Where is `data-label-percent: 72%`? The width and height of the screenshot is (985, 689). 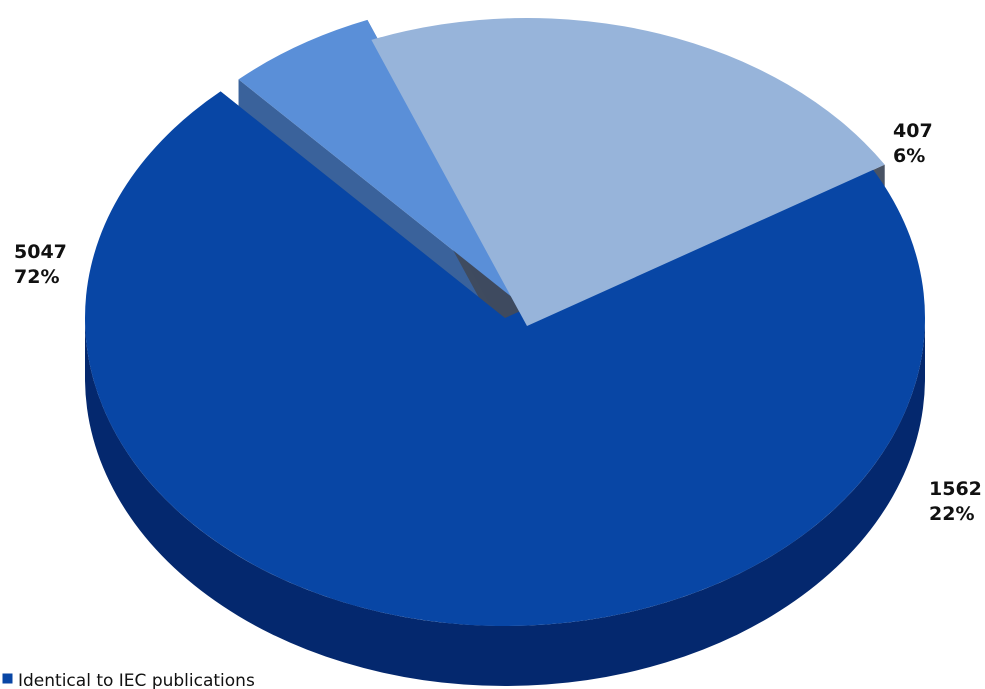 data-label-percent: 72% is located at coordinates (36, 277).